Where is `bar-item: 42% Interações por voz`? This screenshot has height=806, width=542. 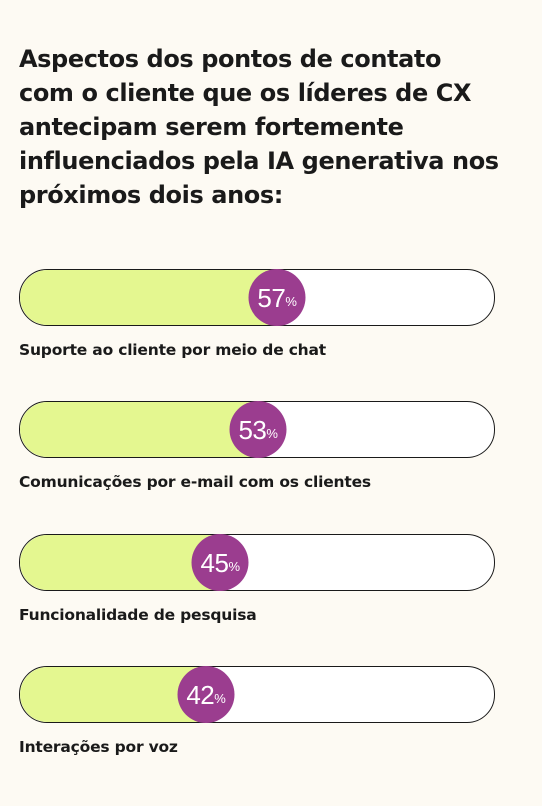
bar-item: 42% Interações por voz is located at coordinates (257, 711).